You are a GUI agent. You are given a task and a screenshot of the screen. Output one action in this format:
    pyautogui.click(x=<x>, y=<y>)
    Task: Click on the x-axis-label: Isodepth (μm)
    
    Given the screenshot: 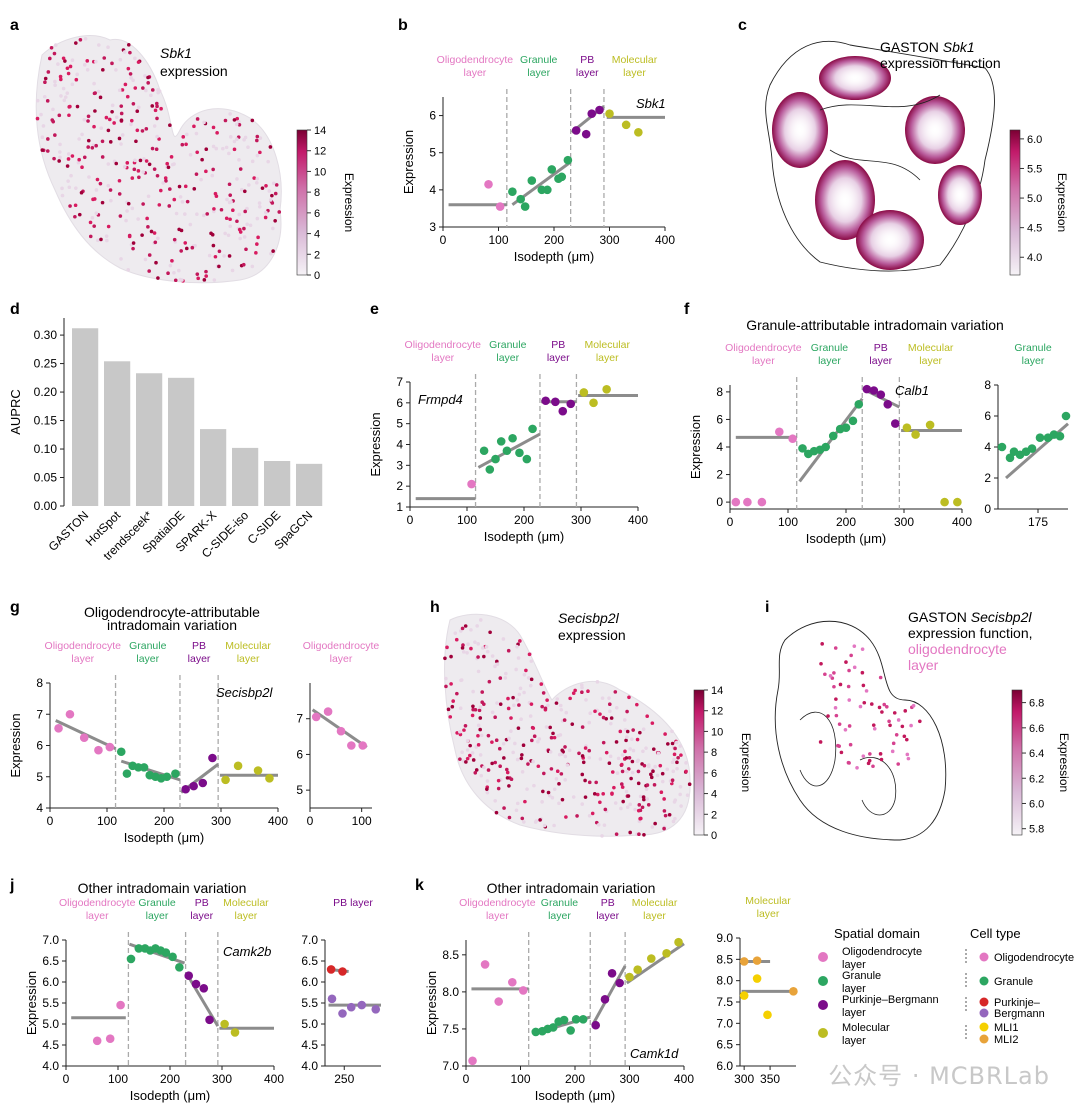 What is the action you would take?
    pyautogui.click(x=846, y=538)
    